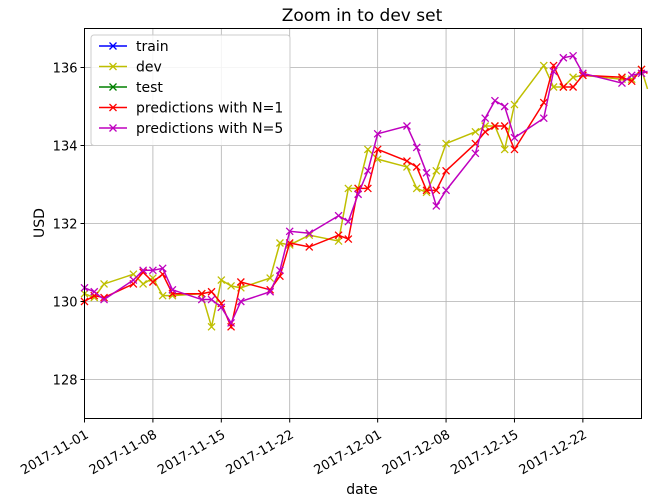 The image size is (649, 503). What do you see at coordinates (65, 225) in the screenshot?
I see `y-tick-label: 132` at bounding box center [65, 225].